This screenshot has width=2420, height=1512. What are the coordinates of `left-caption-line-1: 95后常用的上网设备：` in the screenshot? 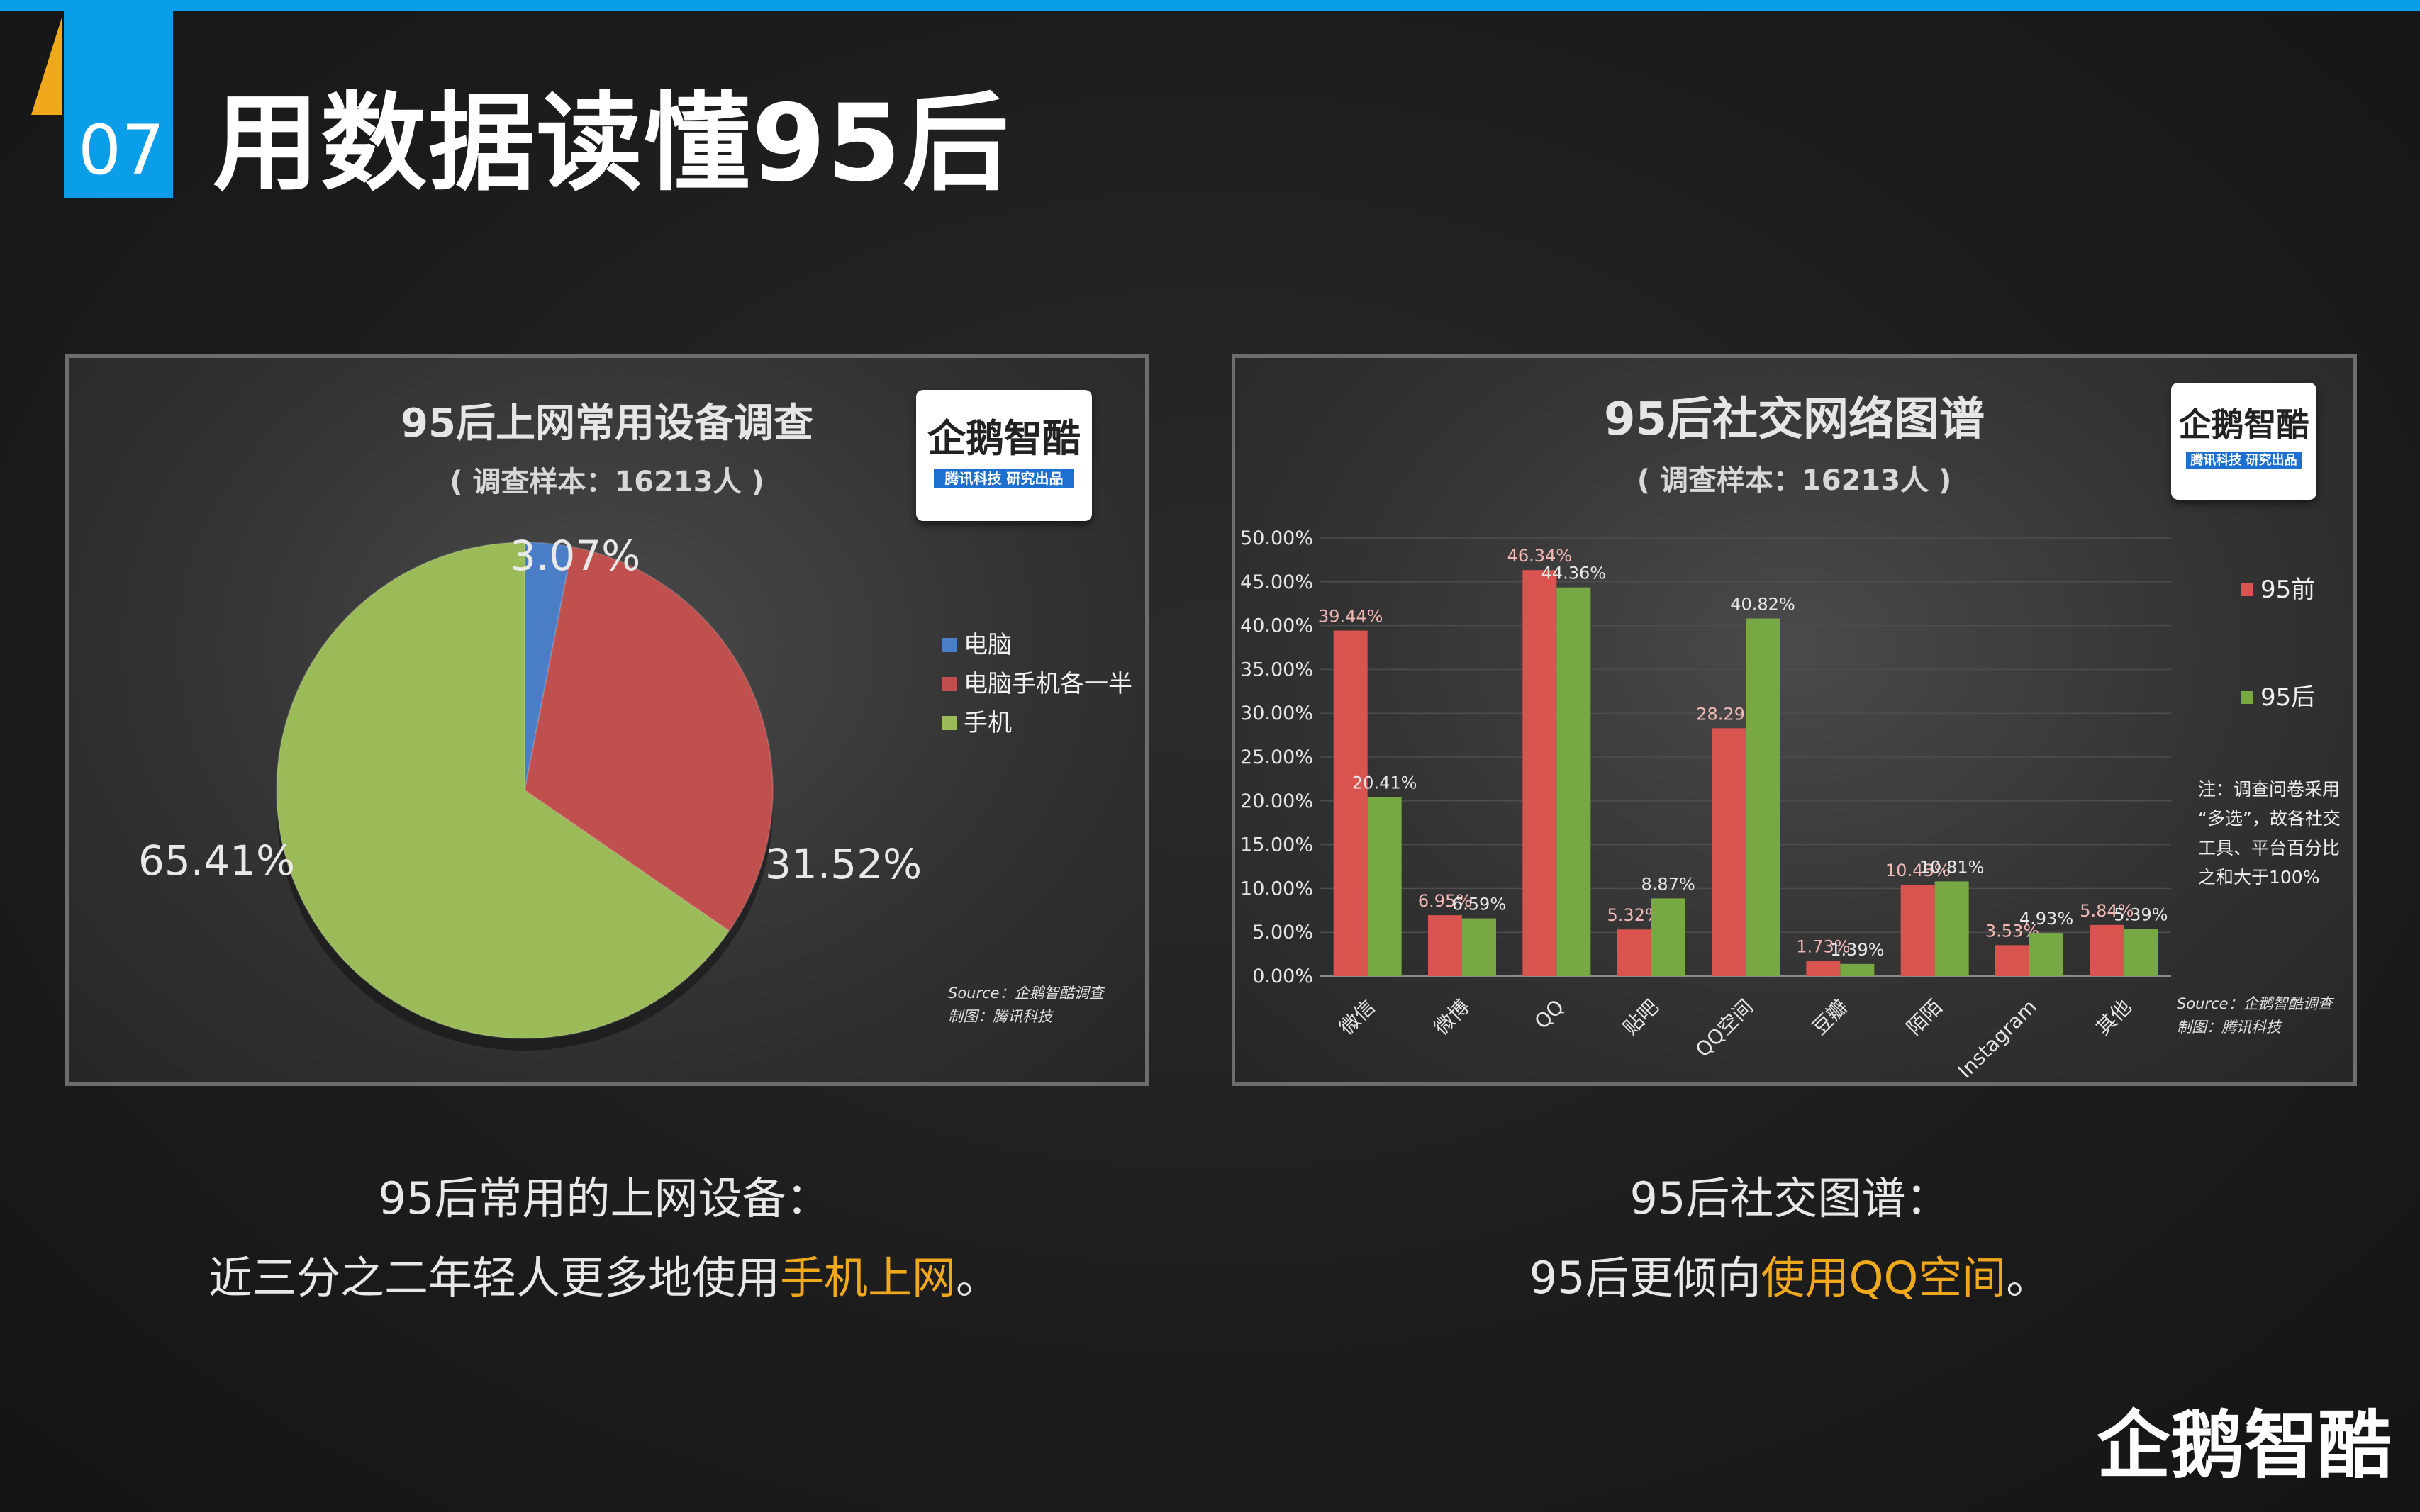 It's located at (604, 1198).